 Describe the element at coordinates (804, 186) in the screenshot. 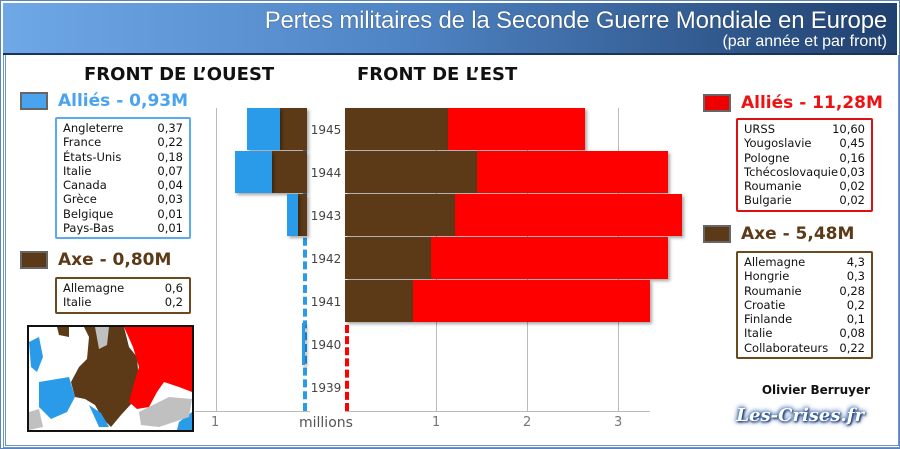

I see `legend-row: Roumanie 0,02` at that location.